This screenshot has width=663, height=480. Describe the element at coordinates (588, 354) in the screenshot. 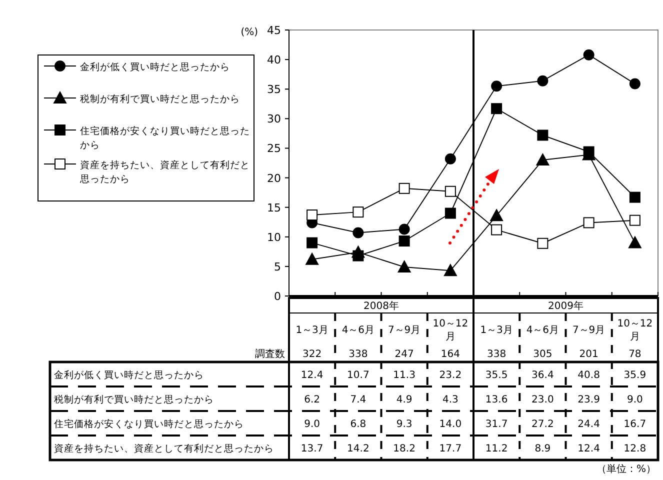

I see `text: 201` at that location.